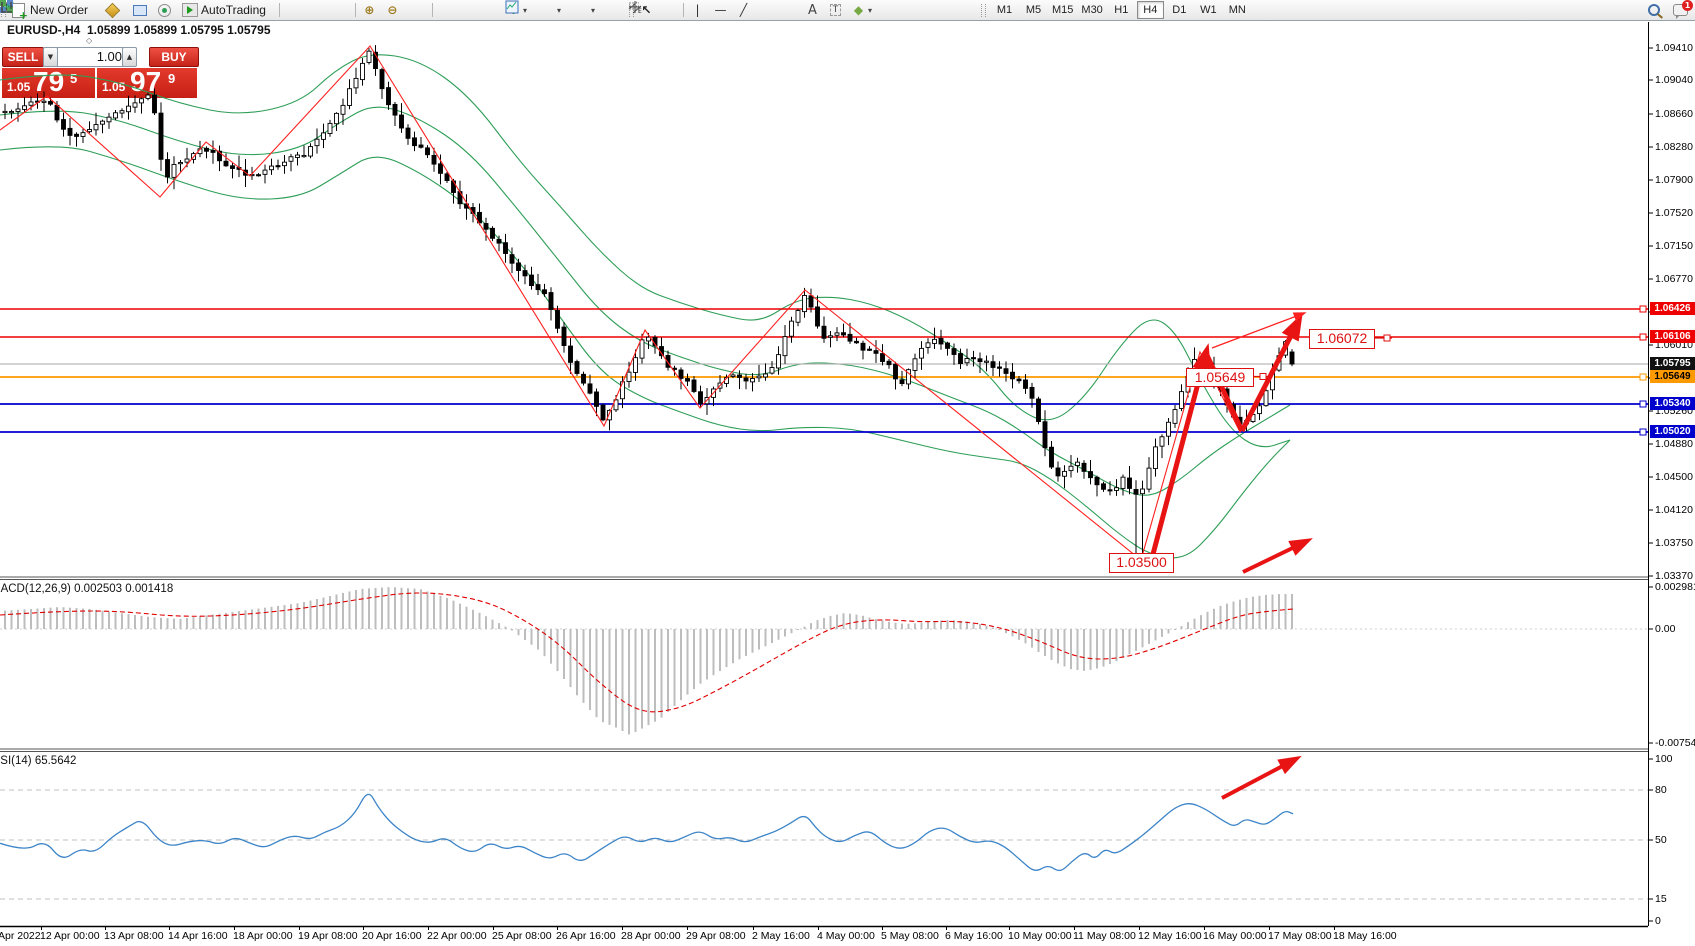 The height and width of the screenshot is (946, 1695). I want to click on channel-icon: E, so click(701, 10).